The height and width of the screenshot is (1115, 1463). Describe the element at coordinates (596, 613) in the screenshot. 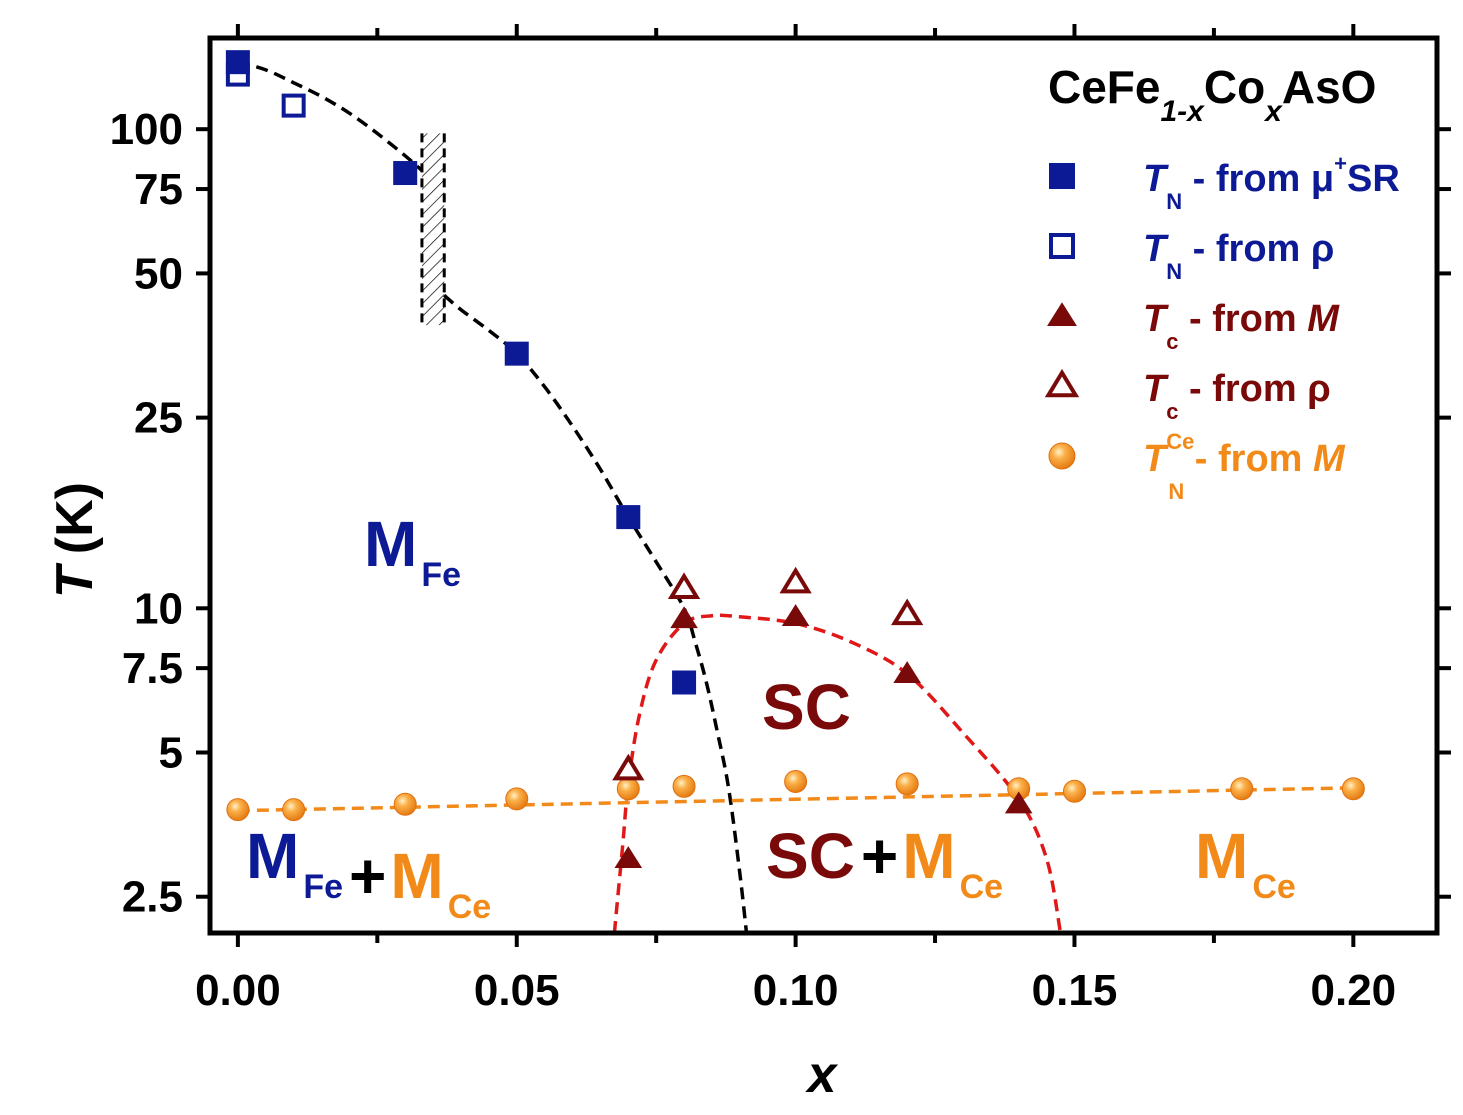

I see `fit-curve-m-fe-boundary-lower` at that location.